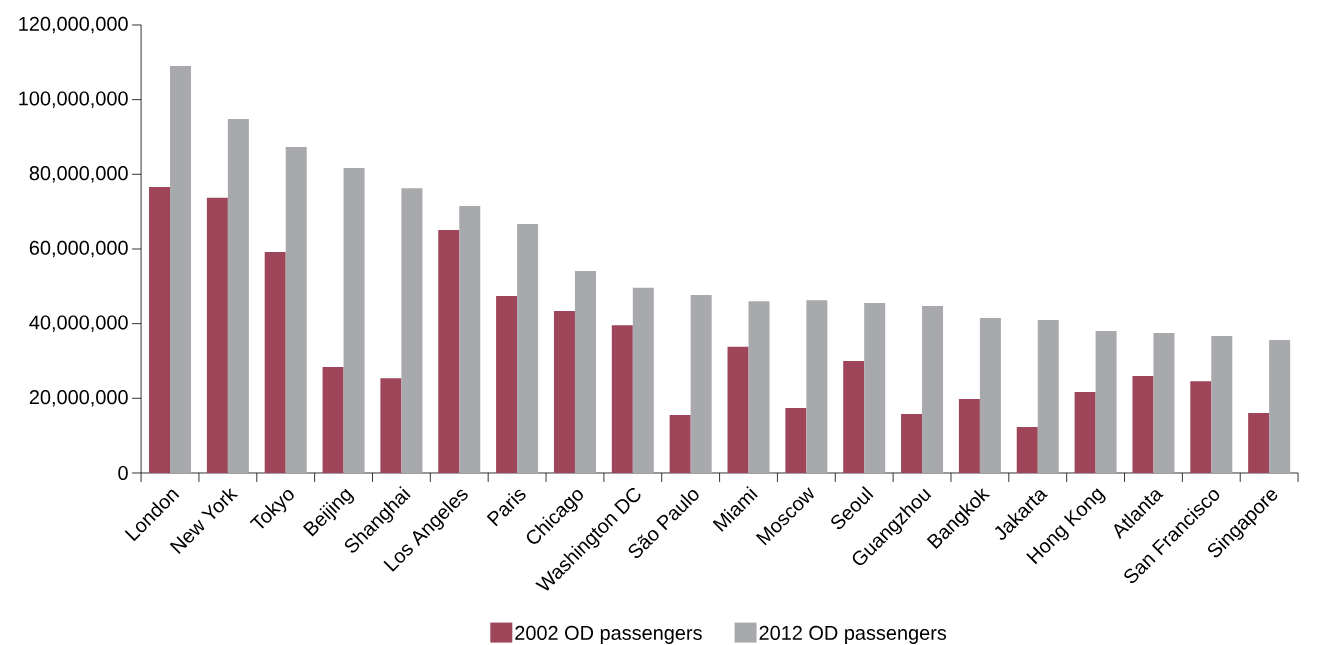  What do you see at coordinates (123, 473) in the screenshot?
I see `y-tick-label: 0` at bounding box center [123, 473].